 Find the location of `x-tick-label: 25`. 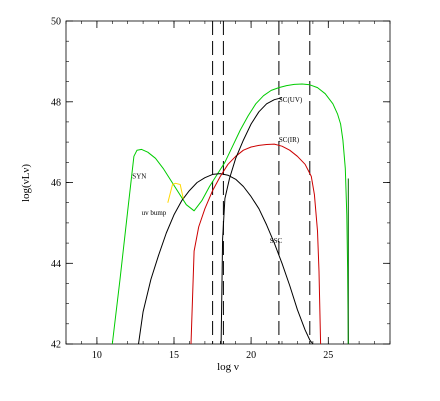

x-tick-label: 25 is located at coordinates (328, 355).